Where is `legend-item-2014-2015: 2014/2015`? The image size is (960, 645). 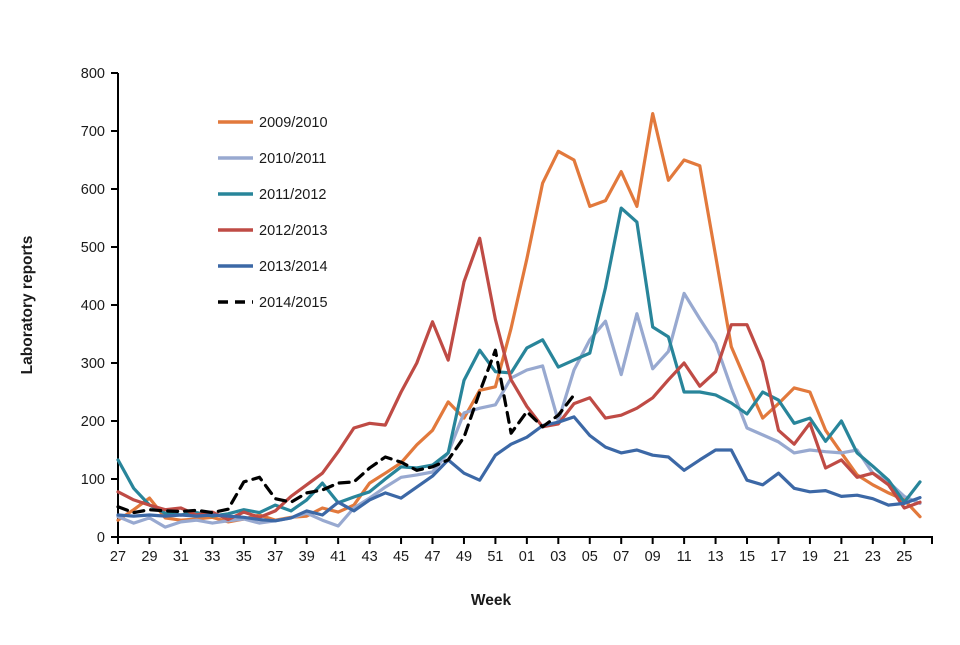
legend-item-2014-2015: 2014/2015 is located at coordinates (273, 303).